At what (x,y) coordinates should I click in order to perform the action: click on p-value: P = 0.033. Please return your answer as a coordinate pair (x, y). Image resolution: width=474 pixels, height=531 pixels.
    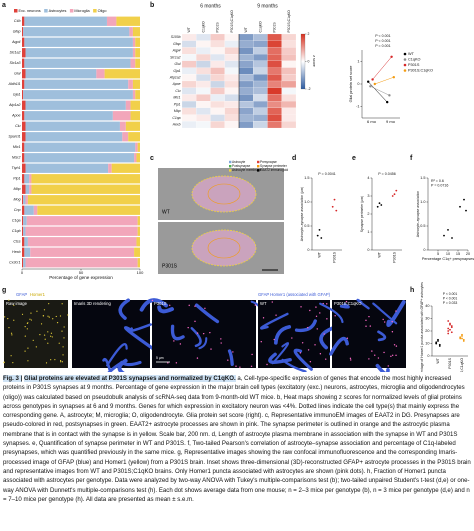
    Looking at the image, I should click on (450, 303).